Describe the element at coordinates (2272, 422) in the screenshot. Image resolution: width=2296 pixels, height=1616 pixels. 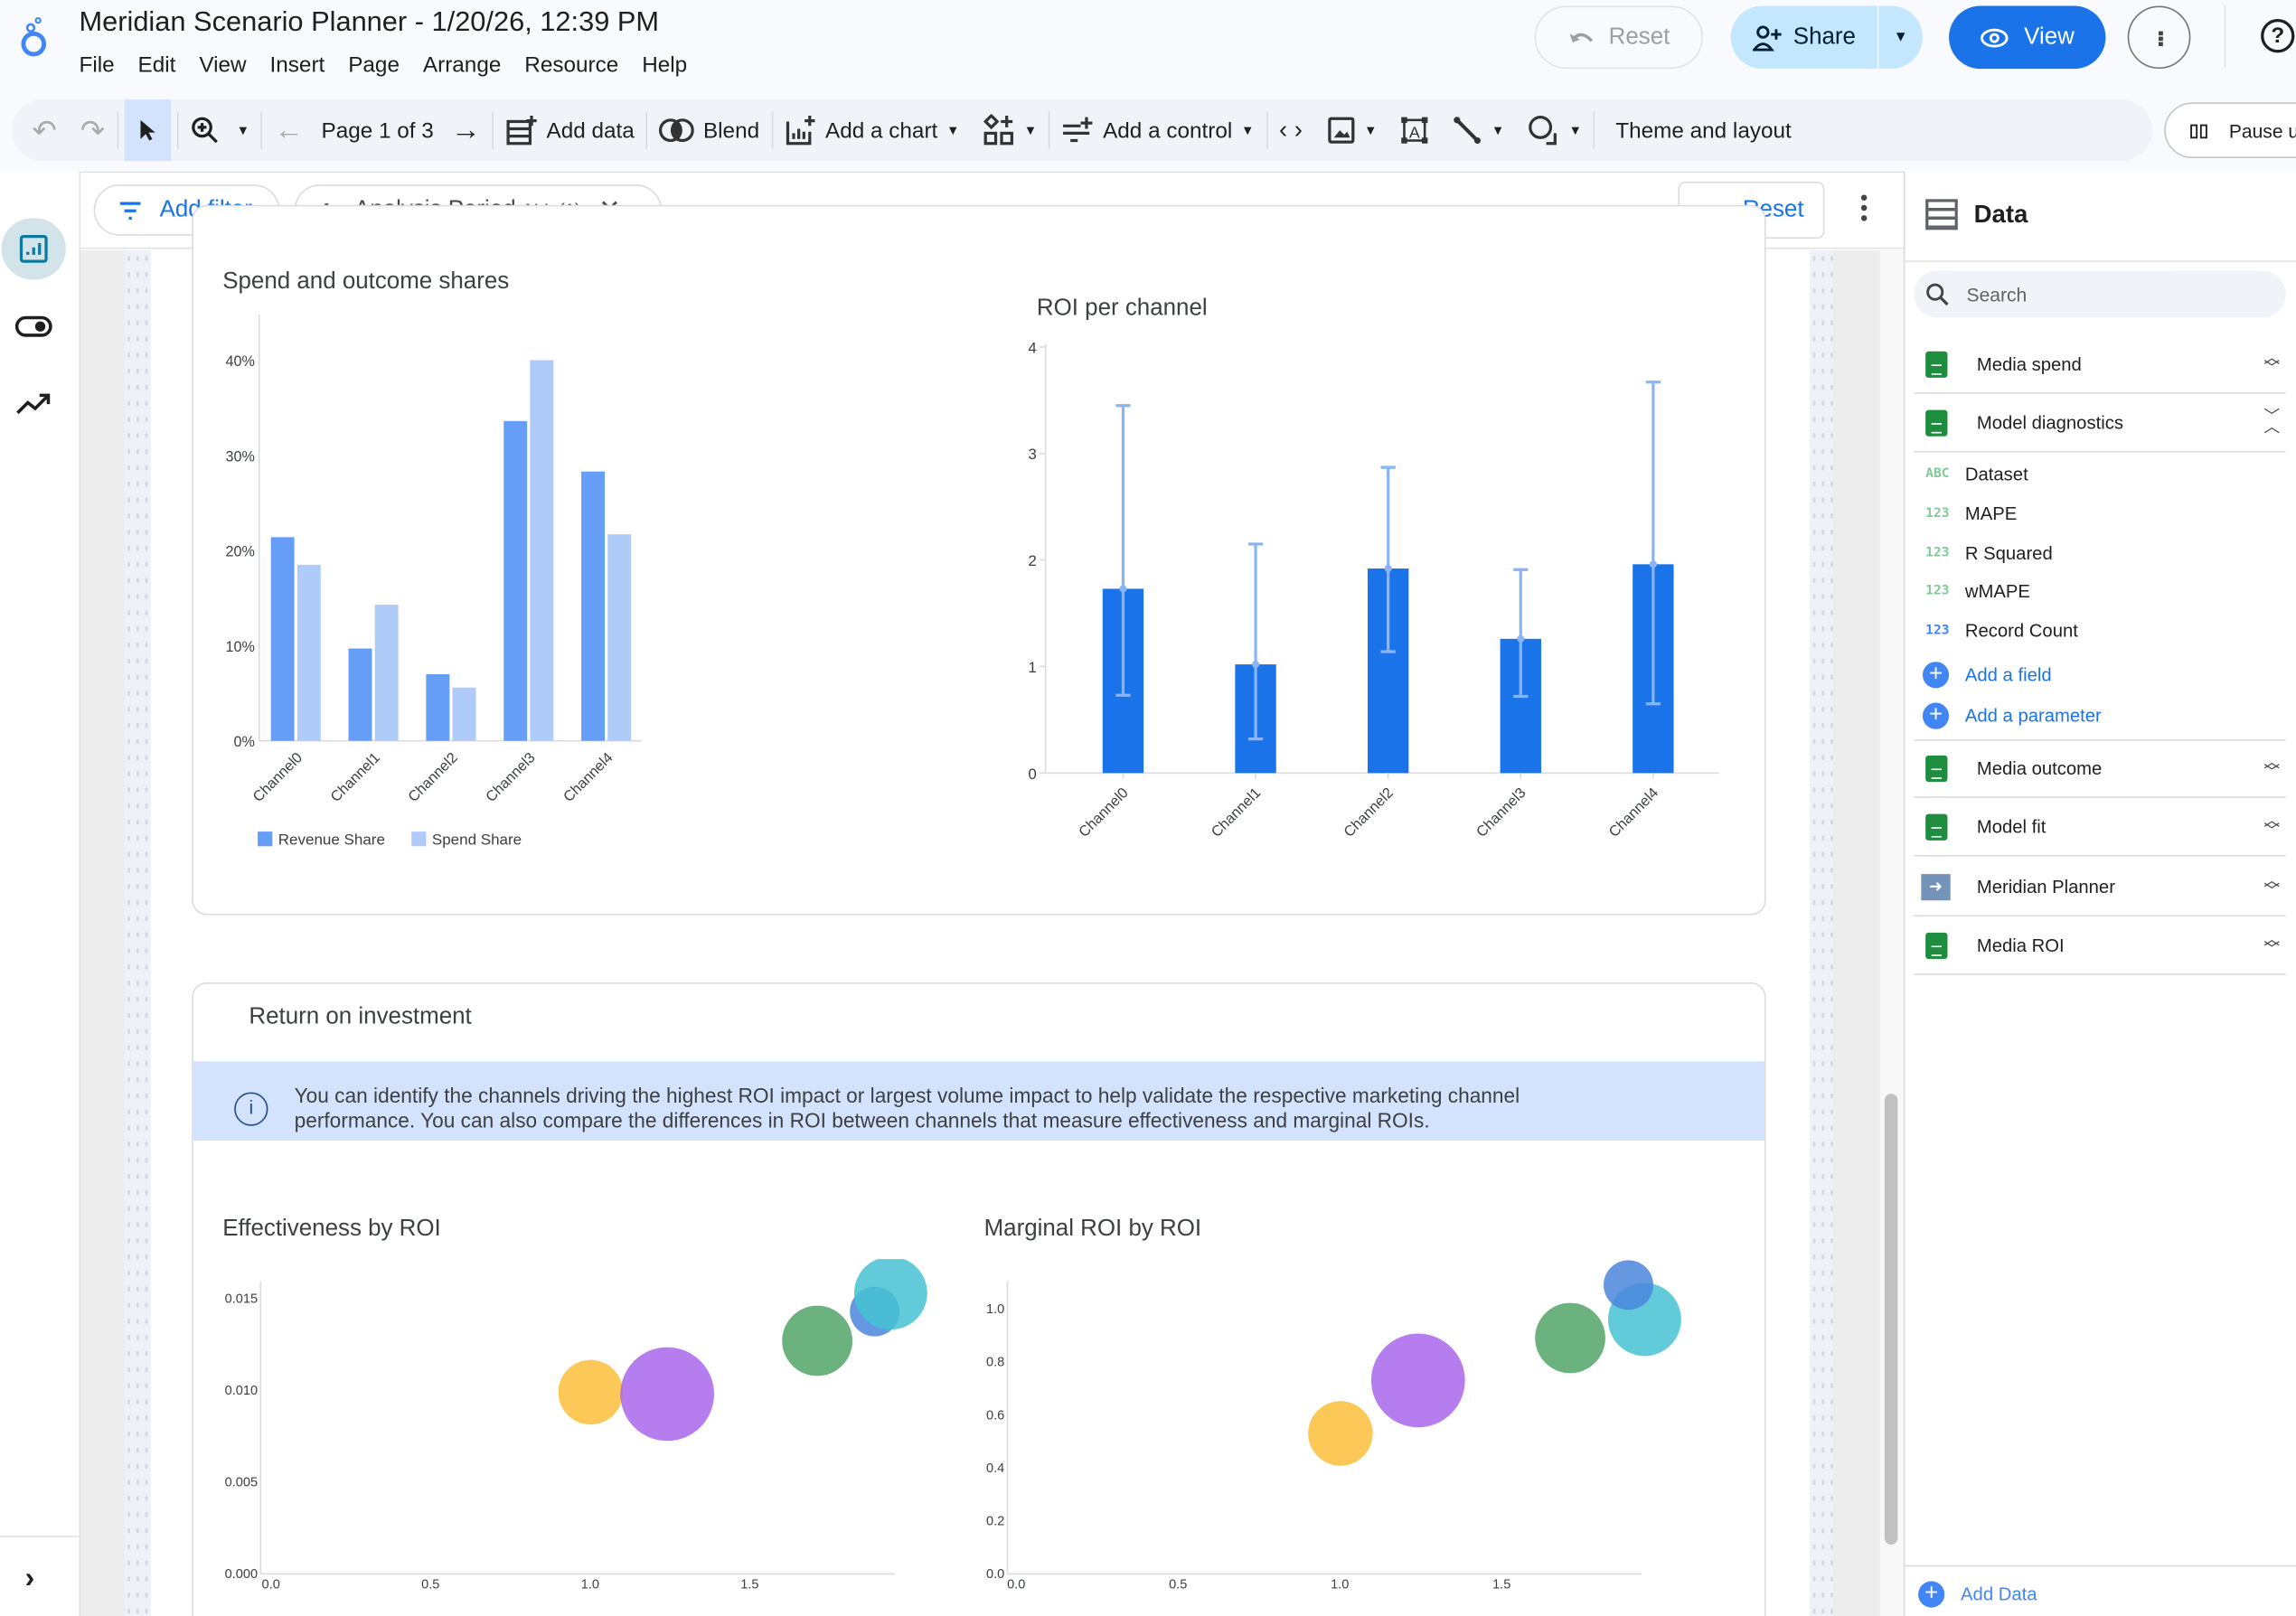
I see `collapse-icon: ﹀ ︿` at that location.